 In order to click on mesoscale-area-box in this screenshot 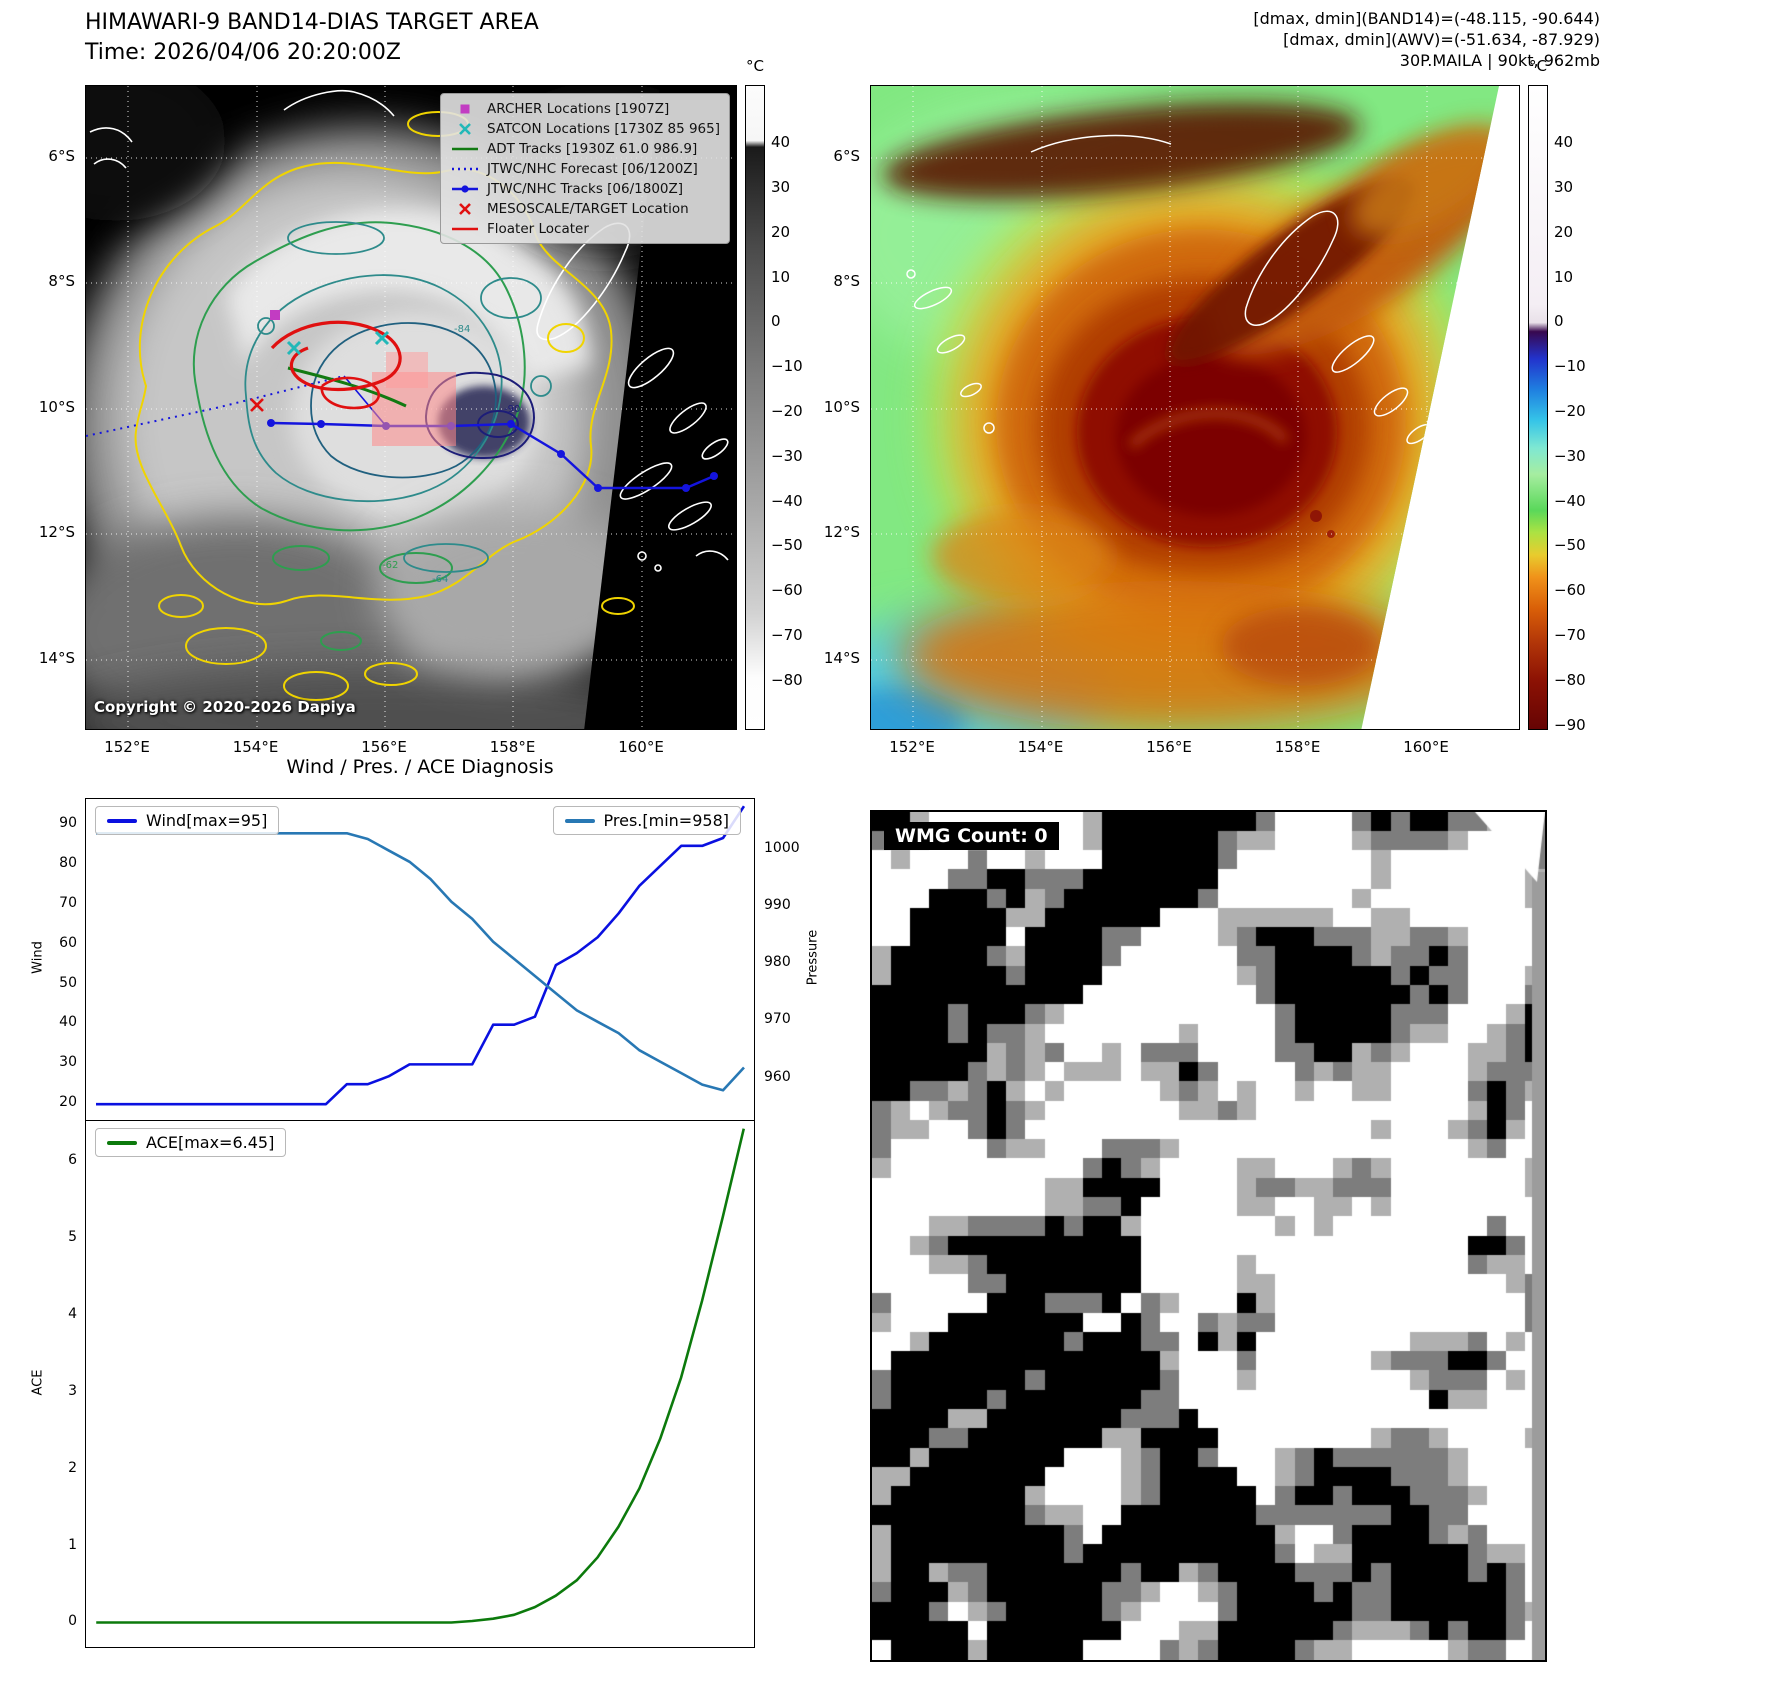, I will do `click(407, 370)`.